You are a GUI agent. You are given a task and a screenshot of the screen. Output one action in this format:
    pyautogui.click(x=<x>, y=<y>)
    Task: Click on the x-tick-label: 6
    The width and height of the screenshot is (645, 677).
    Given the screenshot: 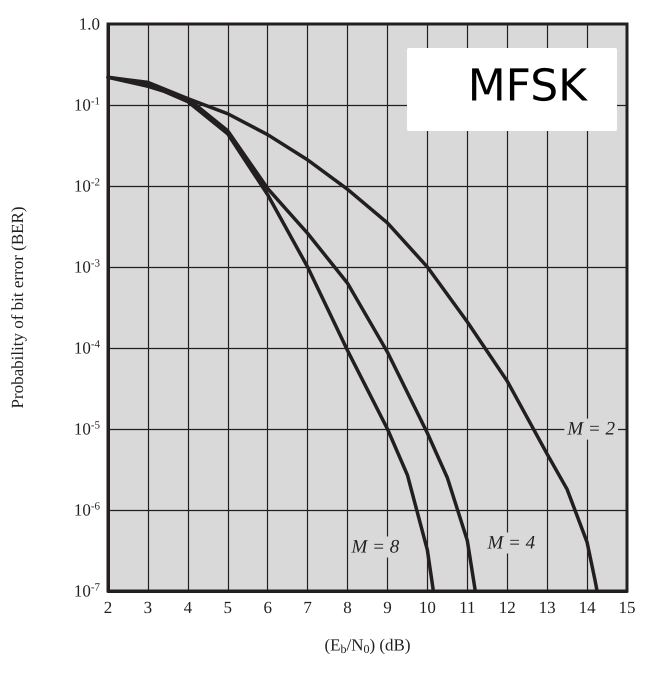 What is the action you would take?
    pyautogui.click(x=267, y=607)
    